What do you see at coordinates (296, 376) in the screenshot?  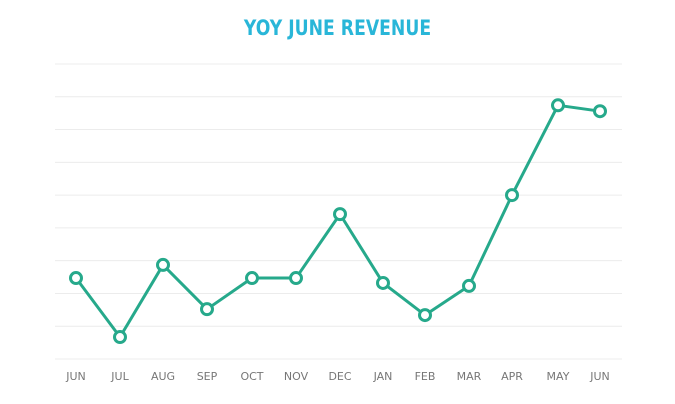 I see `x-axis-label: NOV` at bounding box center [296, 376].